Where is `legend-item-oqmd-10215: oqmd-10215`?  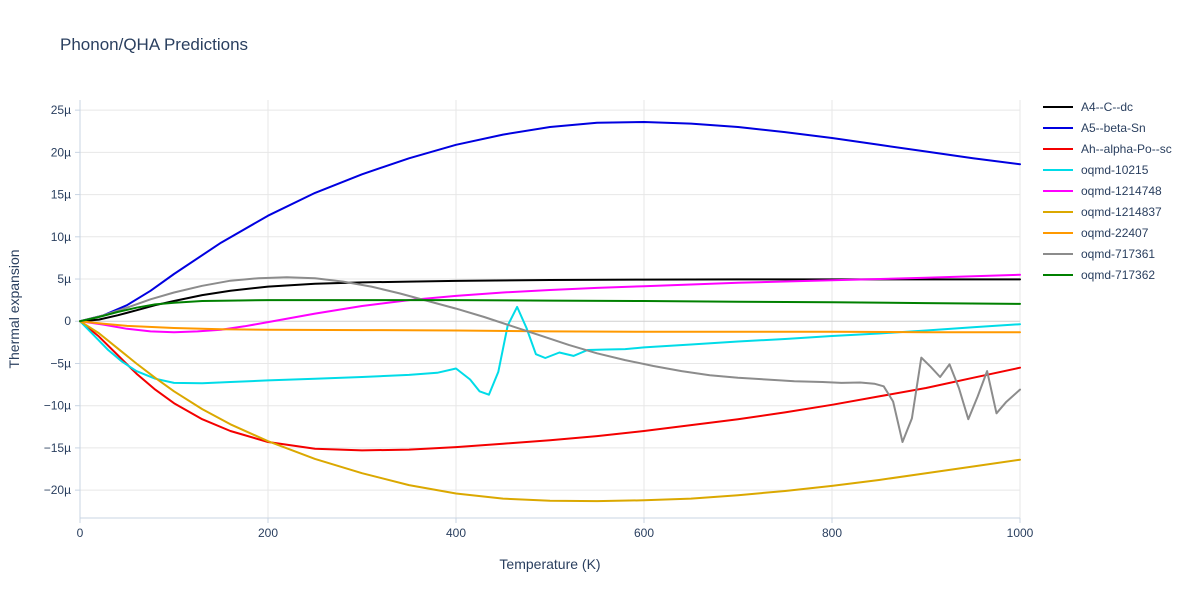
legend-item-oqmd-10215: oqmd-10215 is located at coordinates (1107, 169).